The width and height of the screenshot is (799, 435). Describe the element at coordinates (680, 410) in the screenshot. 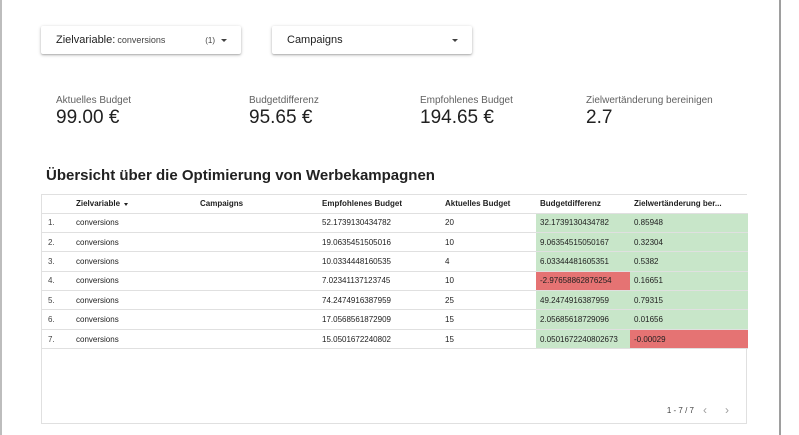

I see `pagination-range: 1 - 7 / 7` at that location.